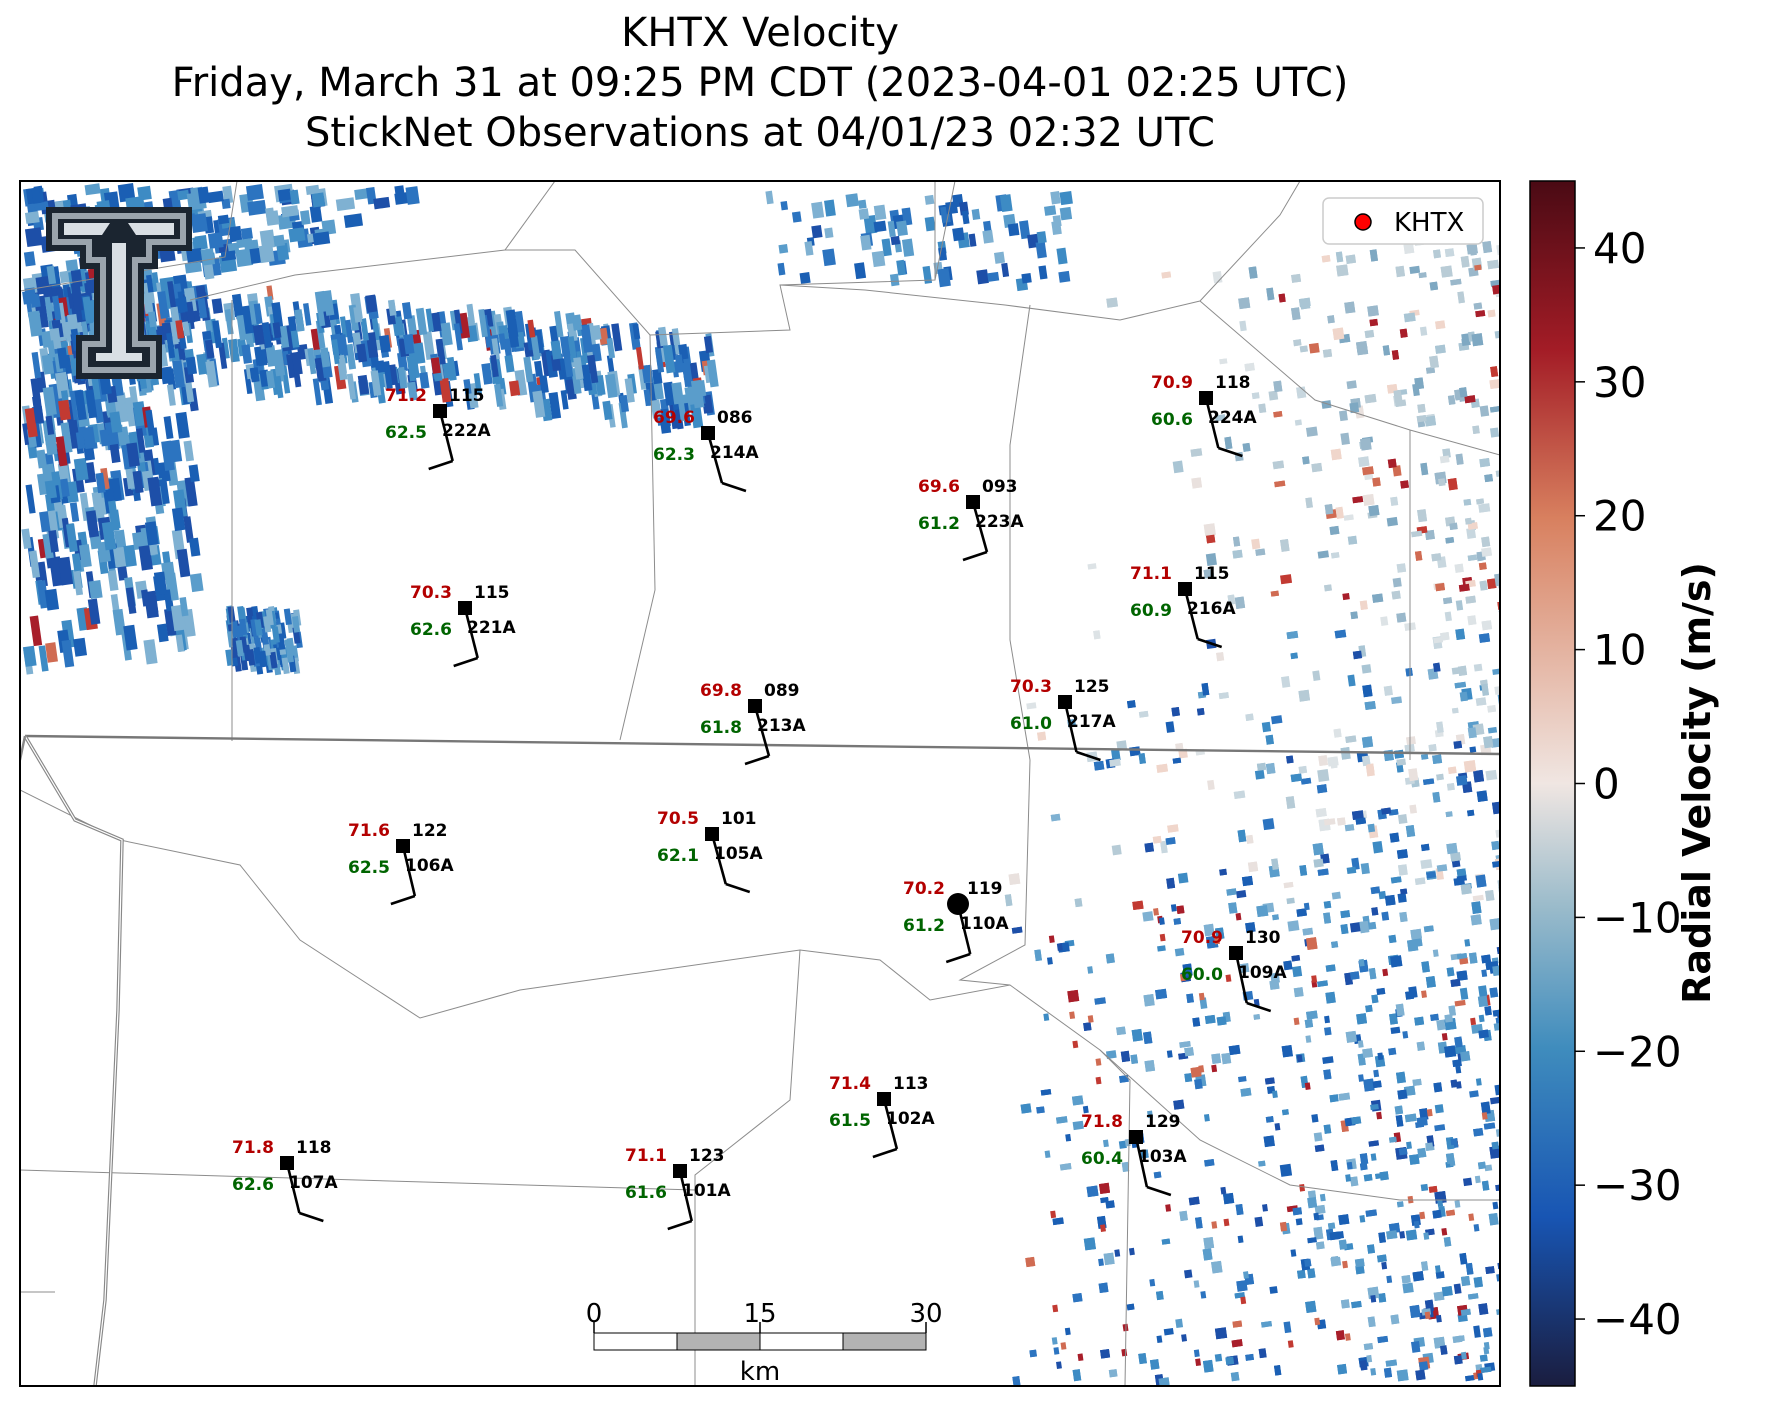 This screenshot has width=1773, height=1403. Describe the element at coordinates (958, 904) in the screenshot. I see `radar-site-khtx` at that location.